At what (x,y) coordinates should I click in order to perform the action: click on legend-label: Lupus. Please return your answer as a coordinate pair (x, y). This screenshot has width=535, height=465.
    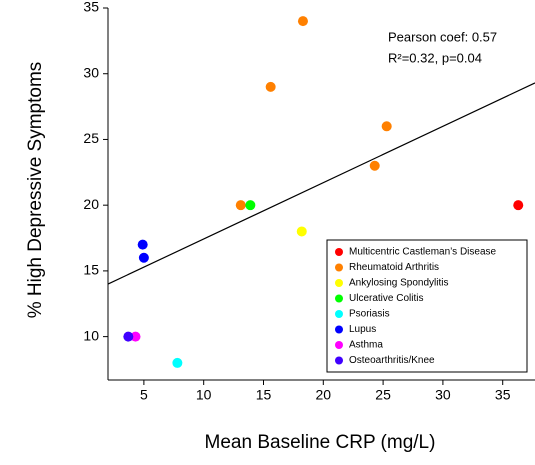
    Looking at the image, I should click on (362, 329).